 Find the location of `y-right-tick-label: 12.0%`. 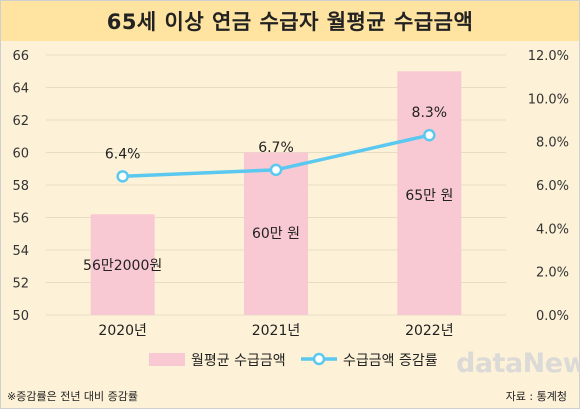

y-right-tick-label: 12.0% is located at coordinates (548, 56).